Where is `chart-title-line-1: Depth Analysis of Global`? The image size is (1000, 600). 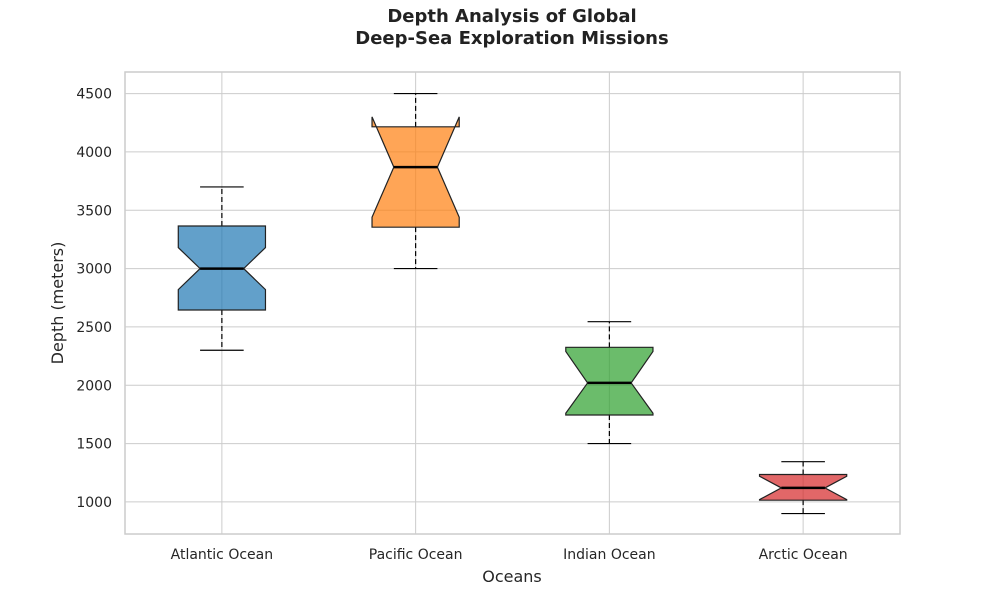 chart-title-line-1: Depth Analysis of Global is located at coordinates (511, 16).